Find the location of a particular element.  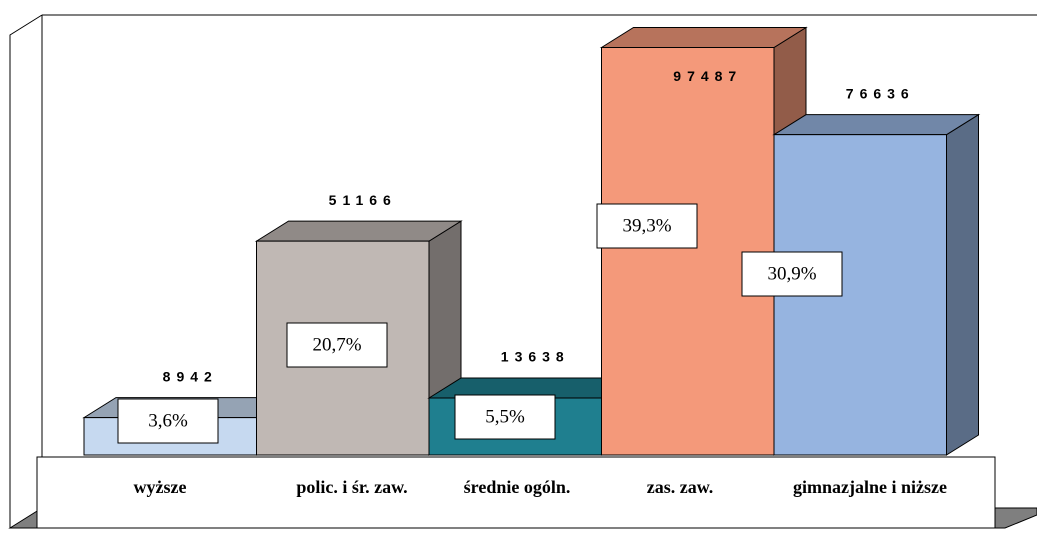

share-label: 3,6% is located at coordinates (168, 420).